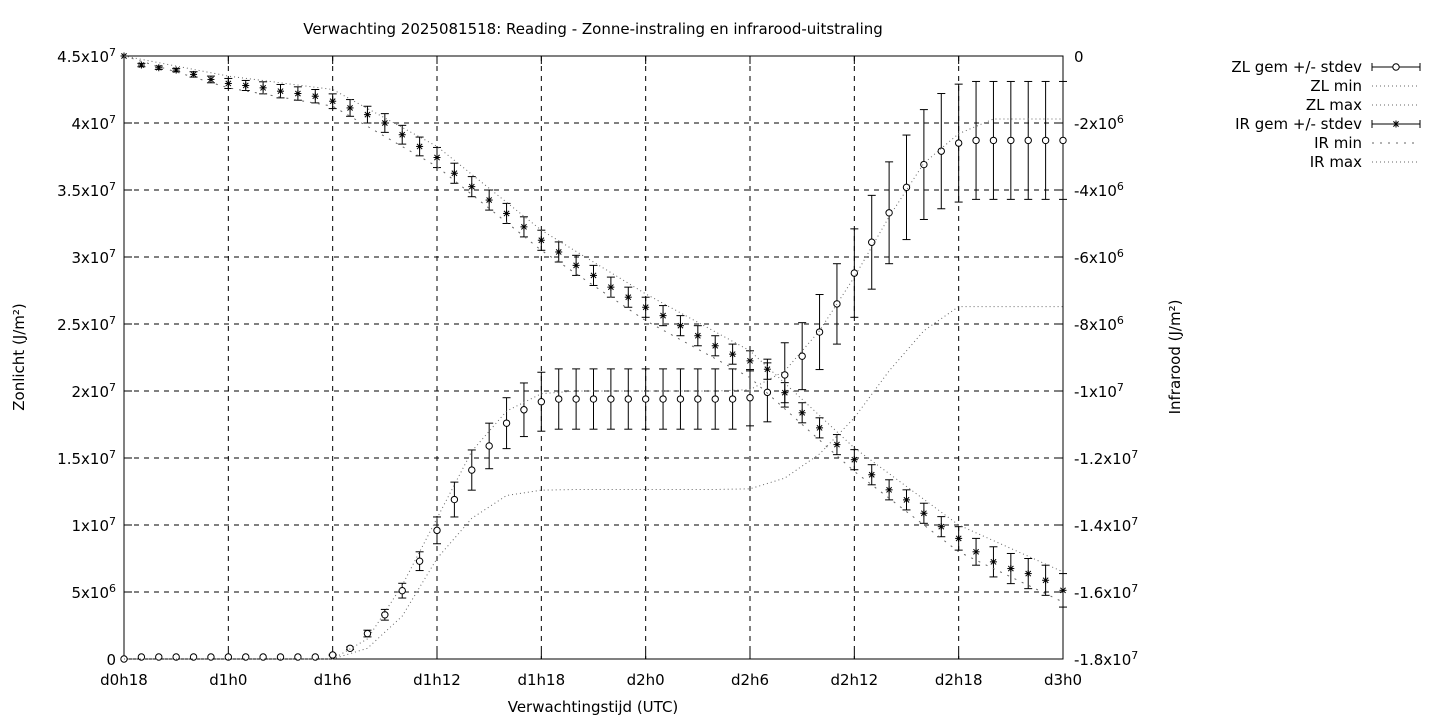 The width and height of the screenshot is (1440, 720). Describe the element at coordinates (86, 190) in the screenshot. I see `y-left-tick-label: 3.5x10⁷` at that location.